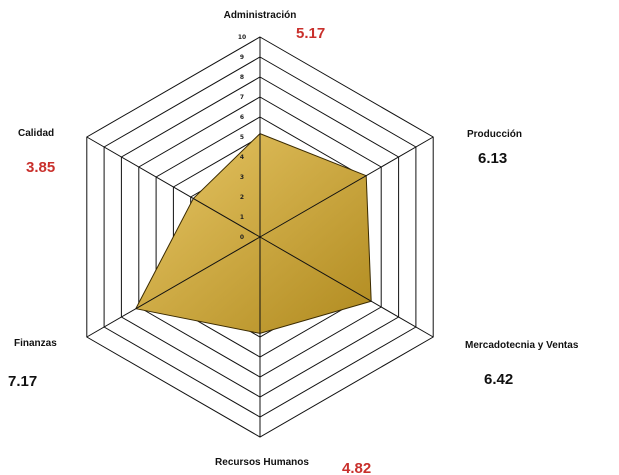 Image resolution: width=619 pixels, height=475 pixels. I want to click on score-label: 5.17, so click(310, 33).